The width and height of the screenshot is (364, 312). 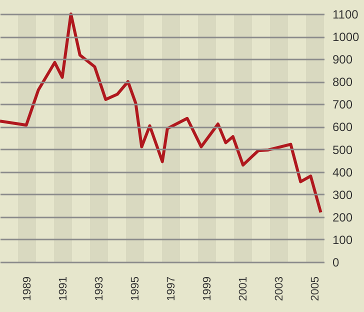 What do you see at coordinates (342, 82) in the screenshot?
I see `y-tick-label: 800` at bounding box center [342, 82].